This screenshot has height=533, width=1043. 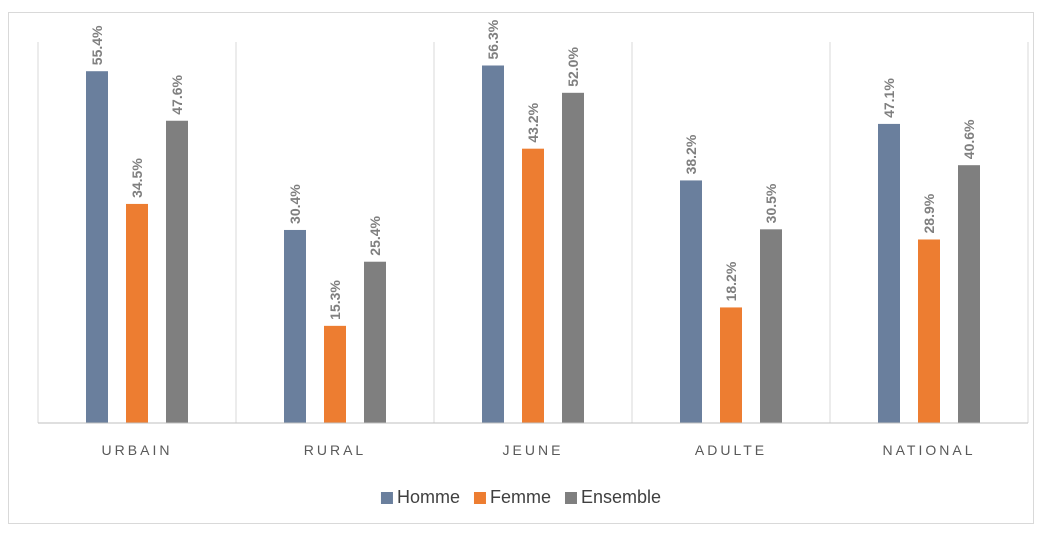 I want to click on category-labels: URBAIN RURAL JEUNE ADULTE NATIONAL, so click(x=539, y=450).